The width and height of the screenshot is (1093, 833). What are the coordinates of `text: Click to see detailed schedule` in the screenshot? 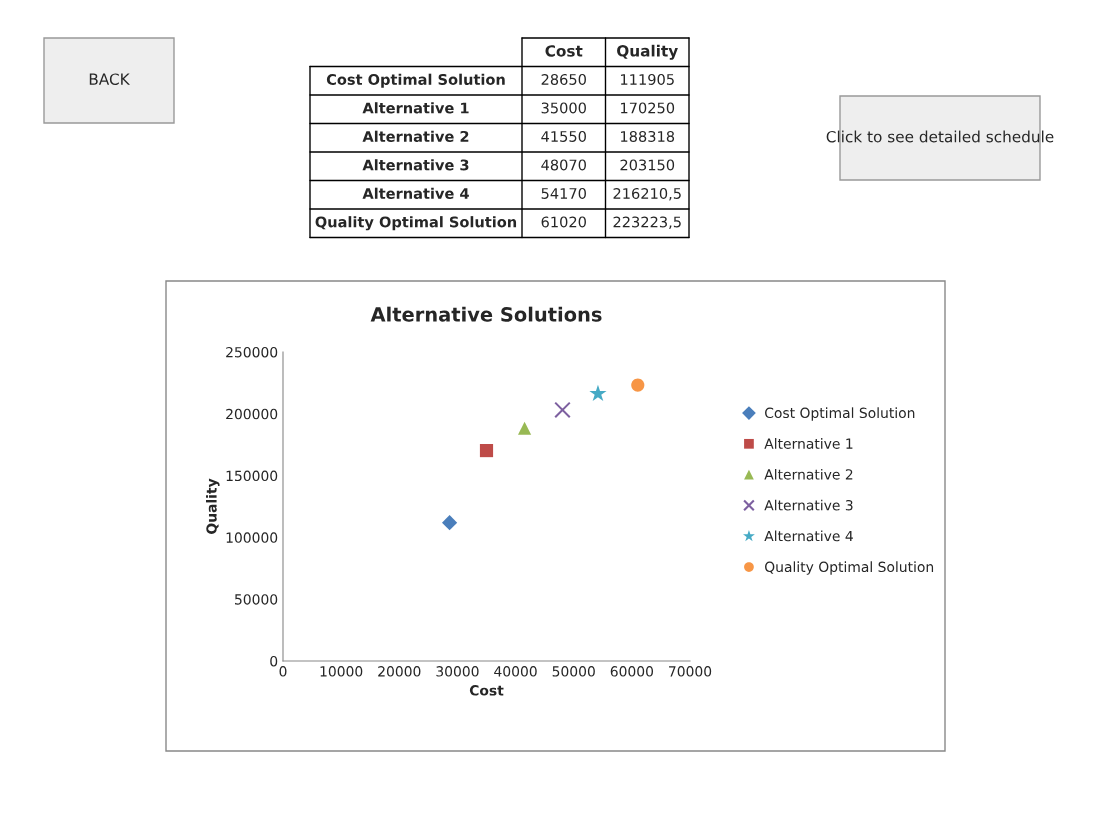 It's located at (940, 136).